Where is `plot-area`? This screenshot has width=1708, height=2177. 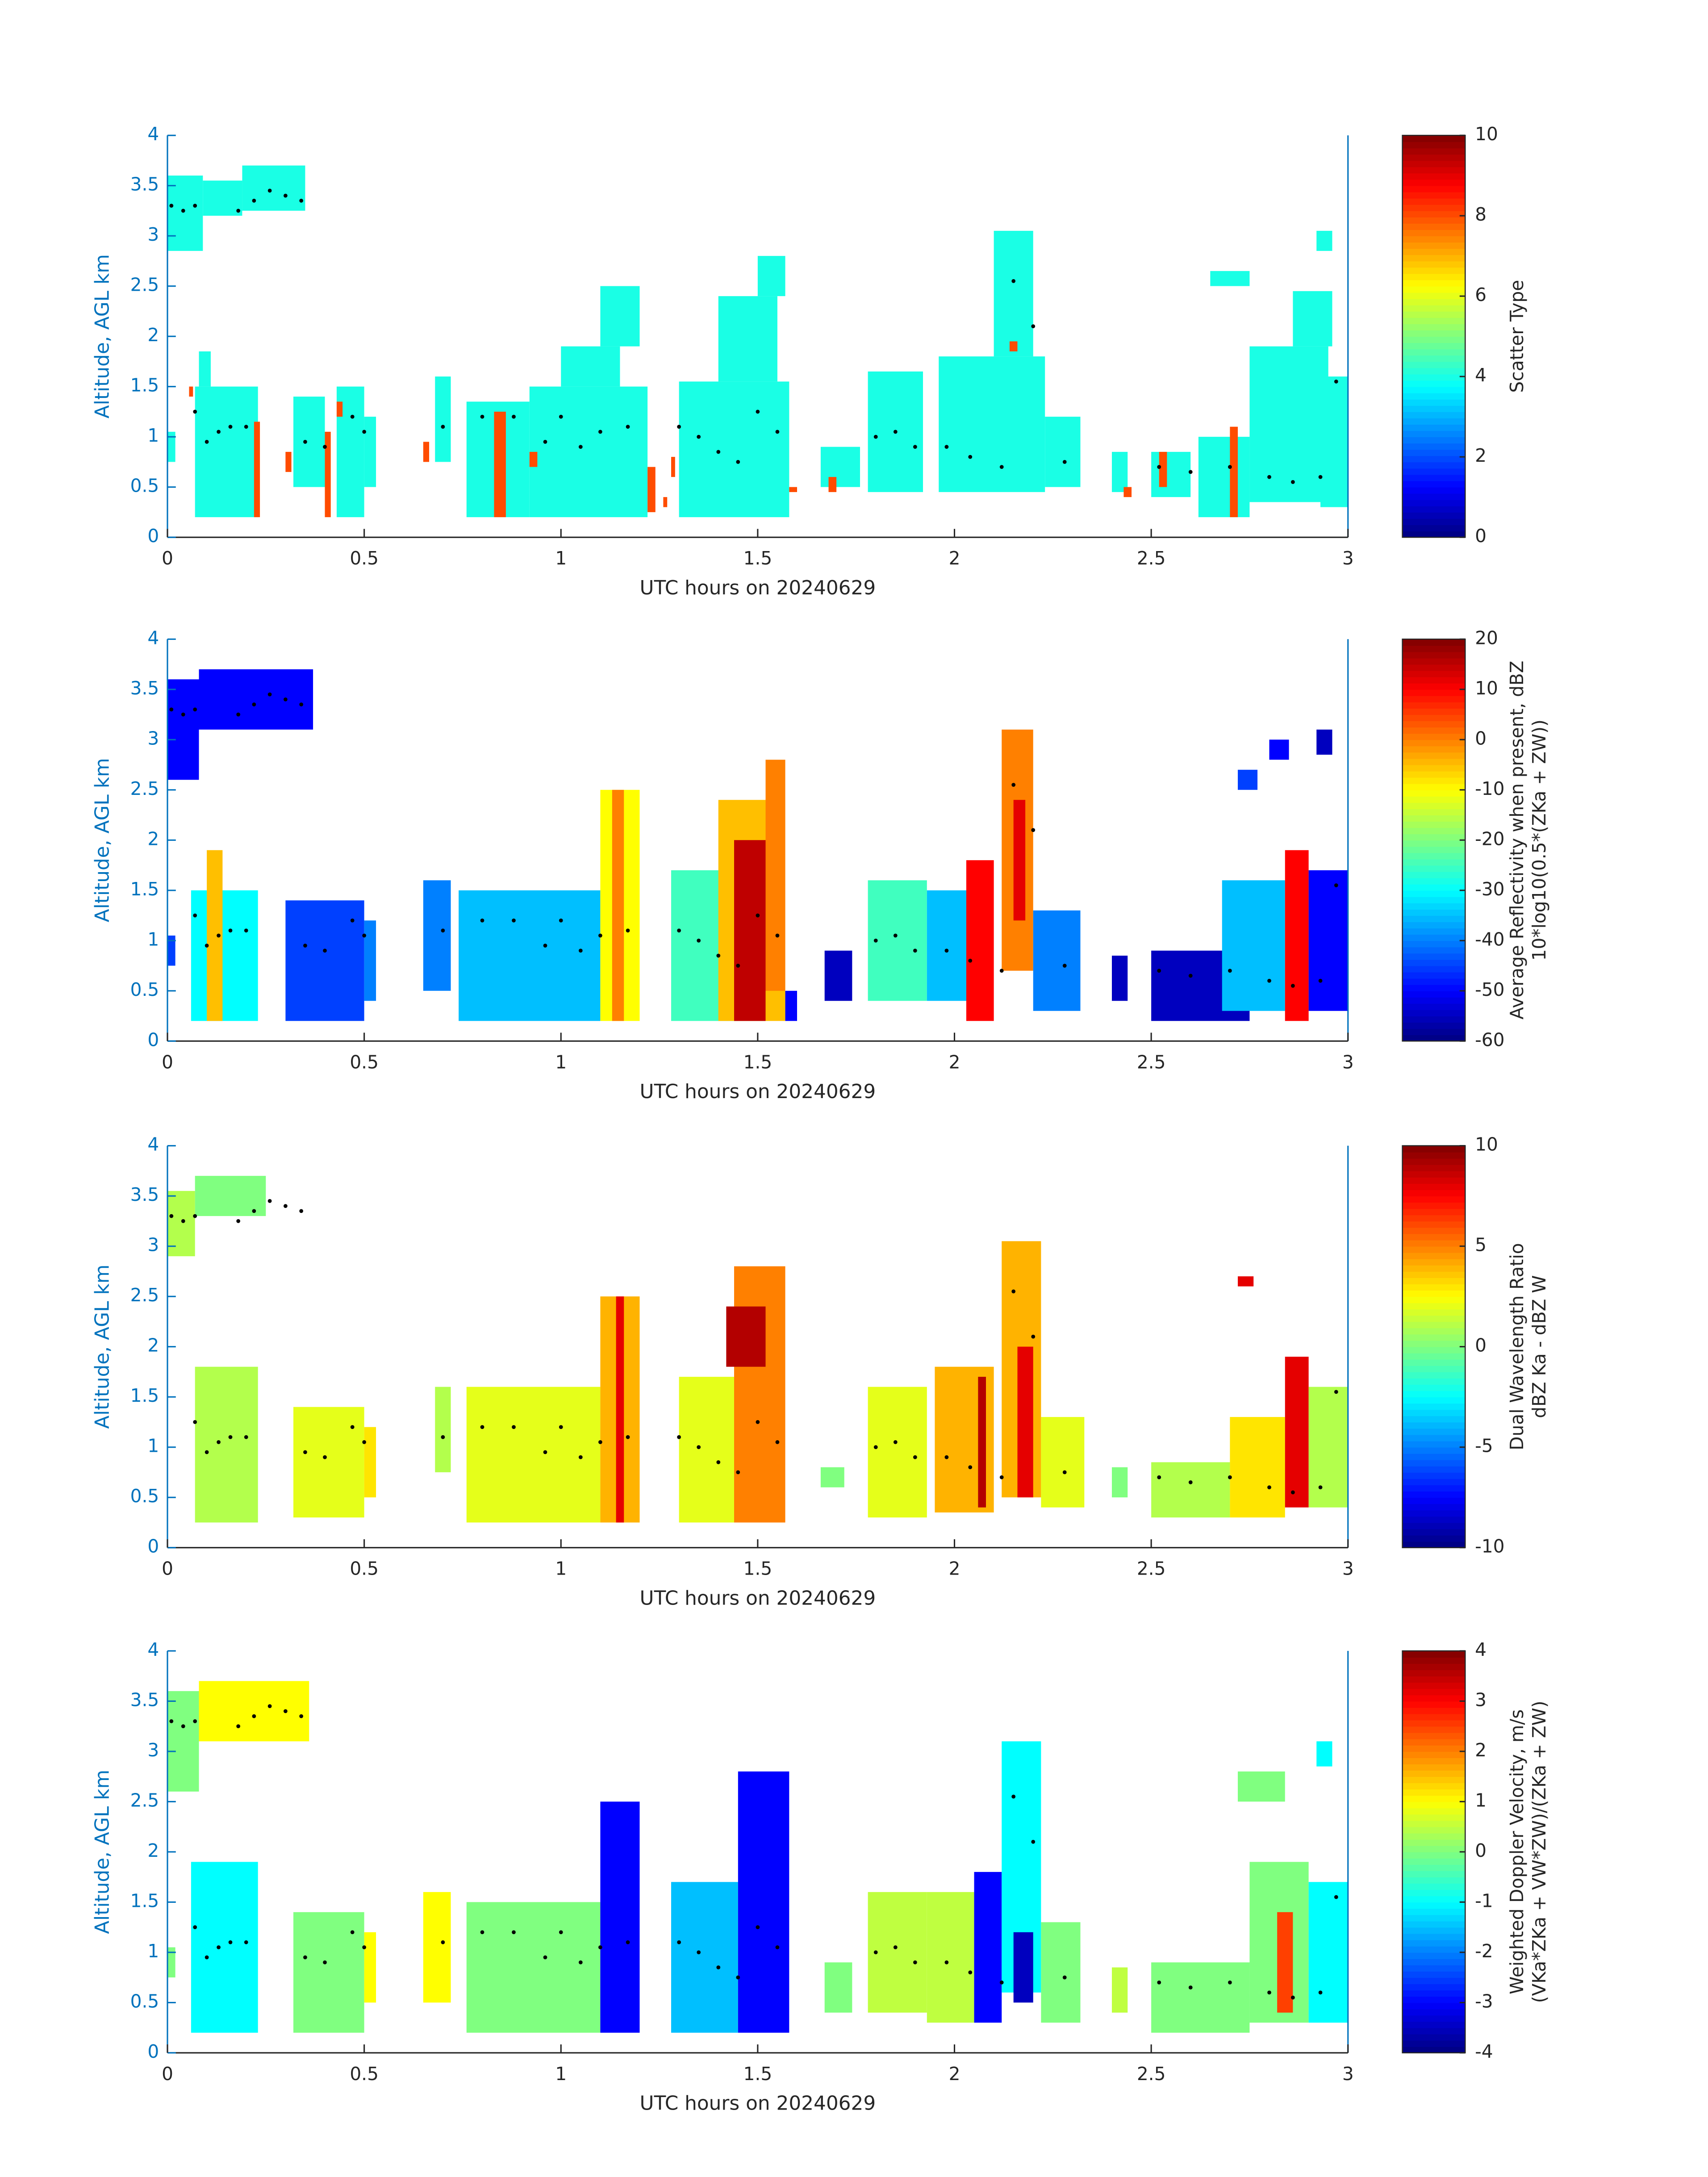 plot-area is located at coordinates (757, 845).